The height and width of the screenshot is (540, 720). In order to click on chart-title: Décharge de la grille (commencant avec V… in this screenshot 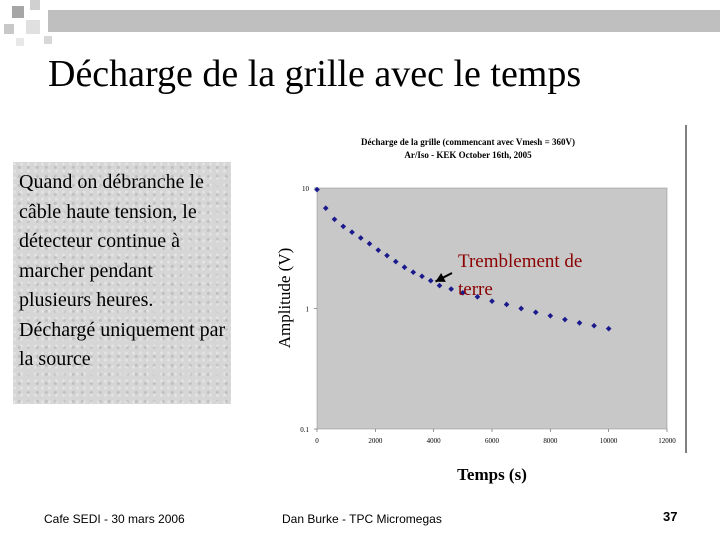, I will do `click(468, 142)`.